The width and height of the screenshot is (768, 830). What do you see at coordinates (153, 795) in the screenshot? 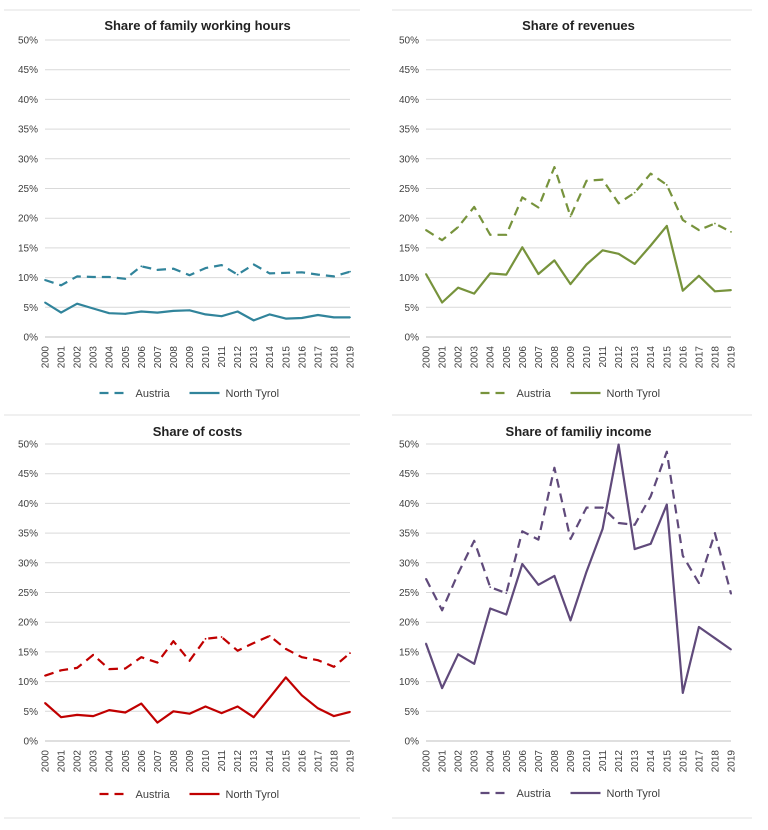
I see `legend-label-austria: Austria` at bounding box center [153, 795].